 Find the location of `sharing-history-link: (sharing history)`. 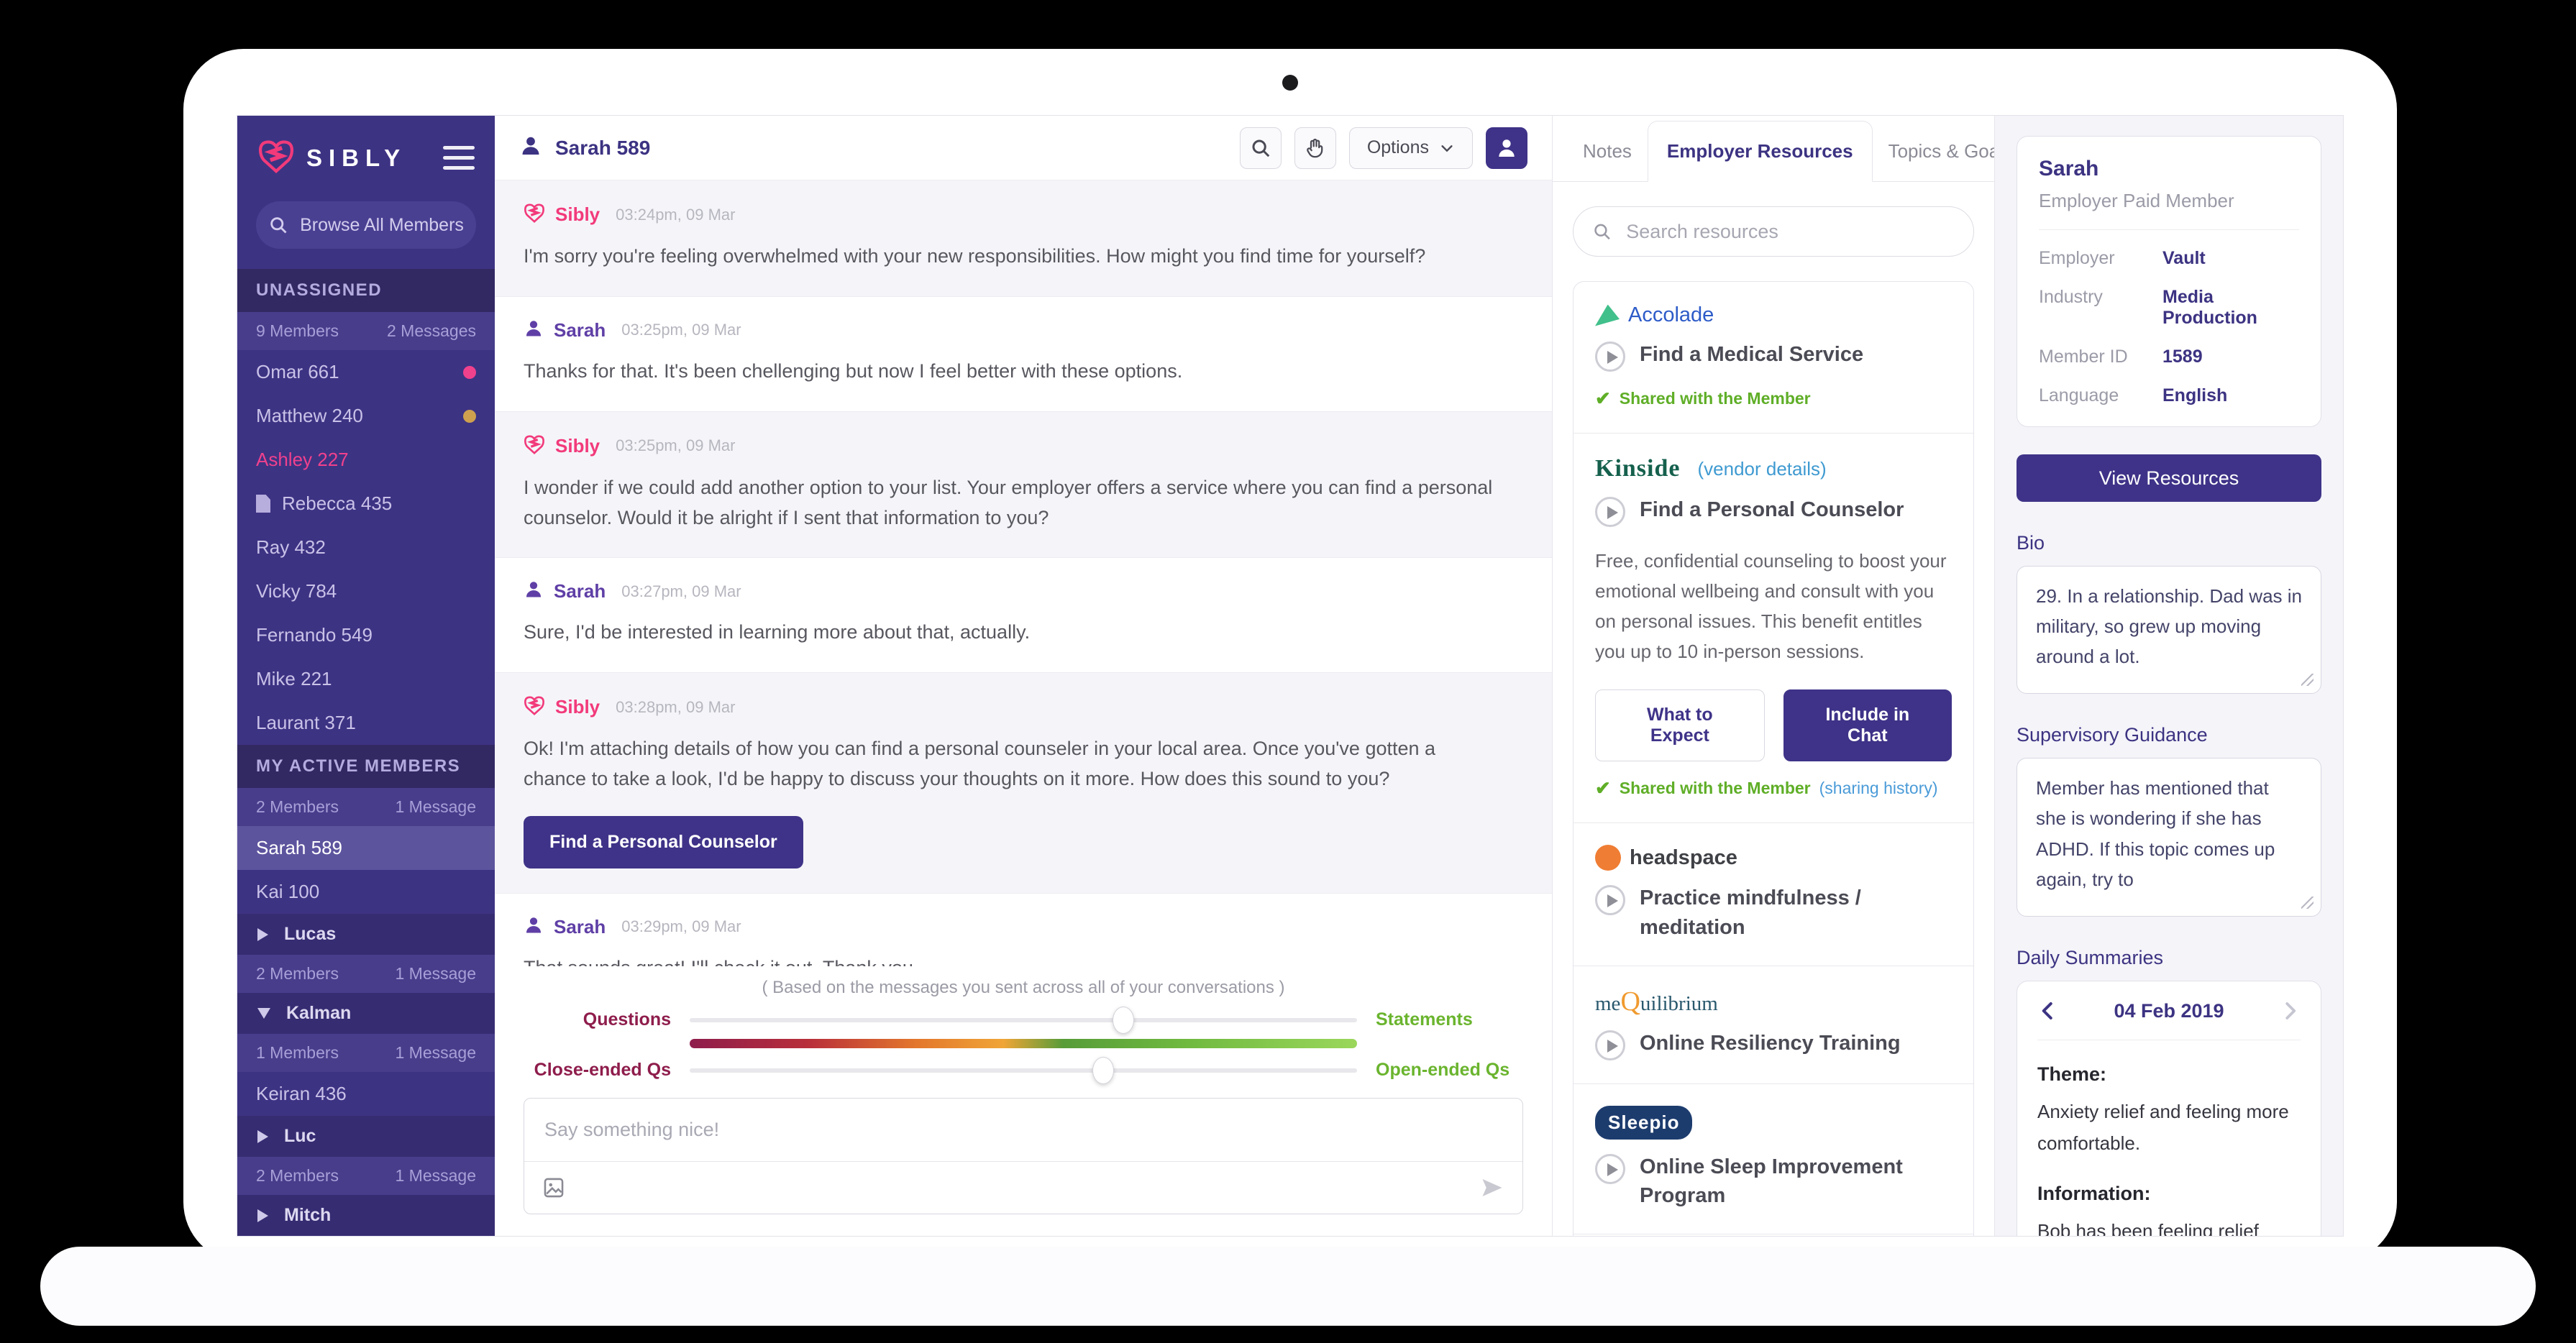

sharing-history-link: (sharing history) is located at coordinates (1878, 788).